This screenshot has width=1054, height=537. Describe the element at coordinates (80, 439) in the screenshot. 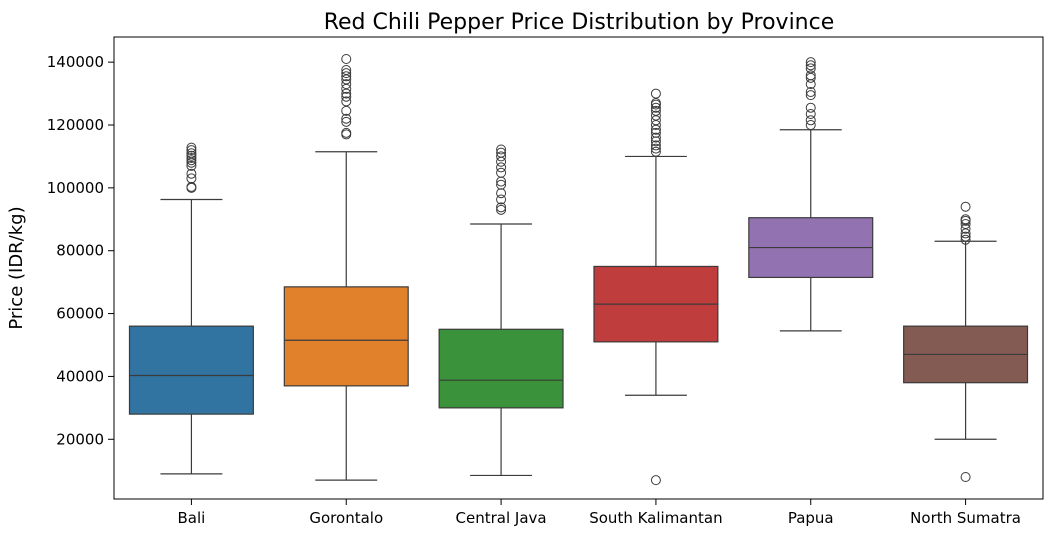

I see `y-tick-label: 20000` at that location.